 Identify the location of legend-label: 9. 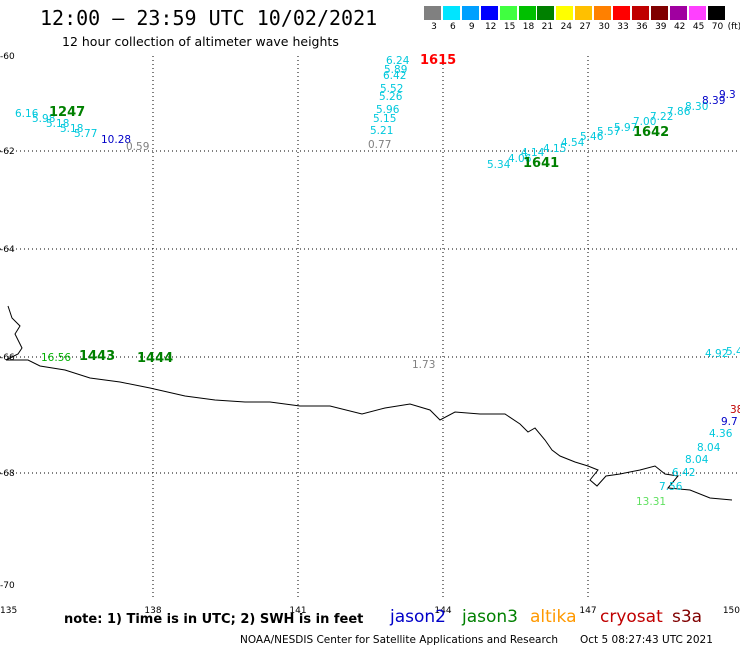
(471, 27).